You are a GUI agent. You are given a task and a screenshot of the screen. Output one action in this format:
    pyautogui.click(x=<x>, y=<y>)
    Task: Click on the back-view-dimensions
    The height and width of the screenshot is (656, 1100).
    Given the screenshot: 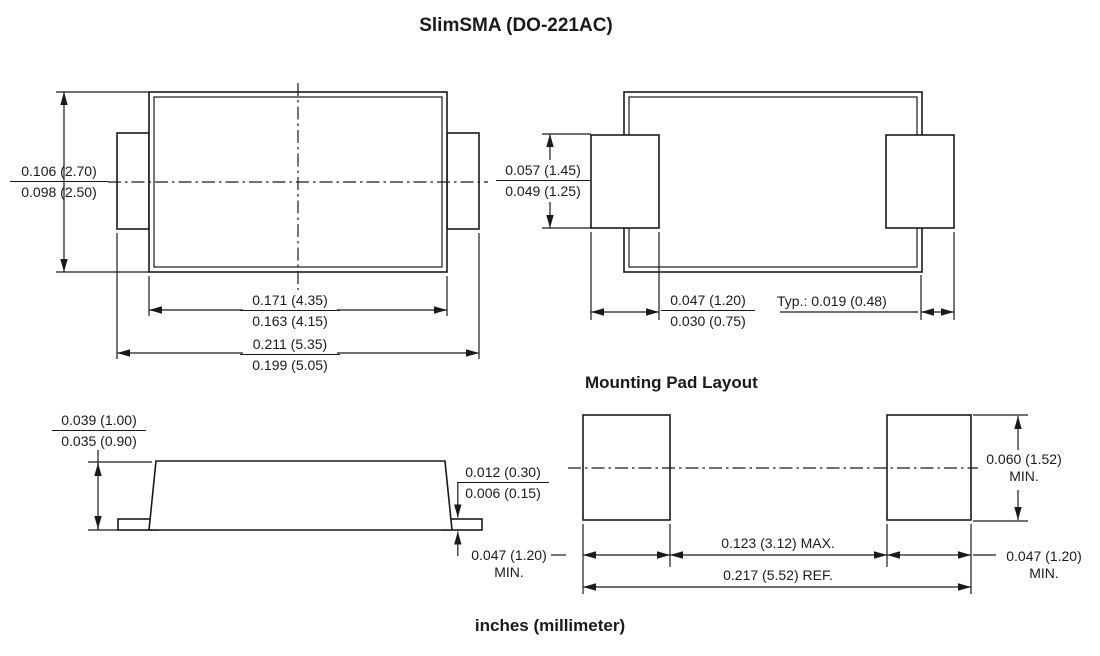 What is the action you would take?
    pyautogui.click(x=748, y=226)
    